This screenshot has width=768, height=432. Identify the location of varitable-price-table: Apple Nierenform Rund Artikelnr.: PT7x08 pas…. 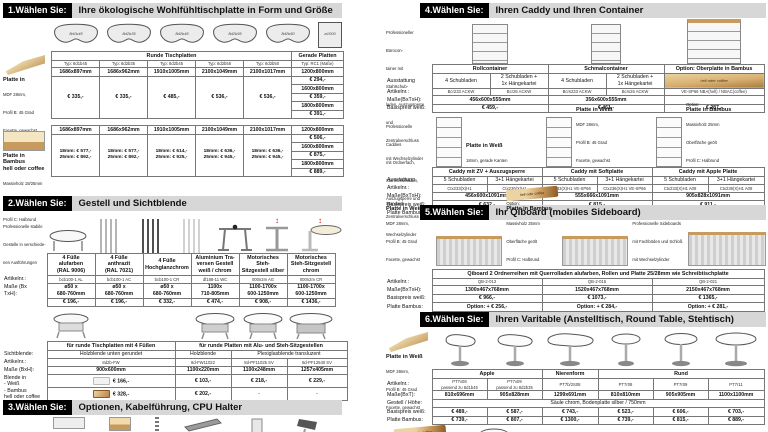
(576, 397).